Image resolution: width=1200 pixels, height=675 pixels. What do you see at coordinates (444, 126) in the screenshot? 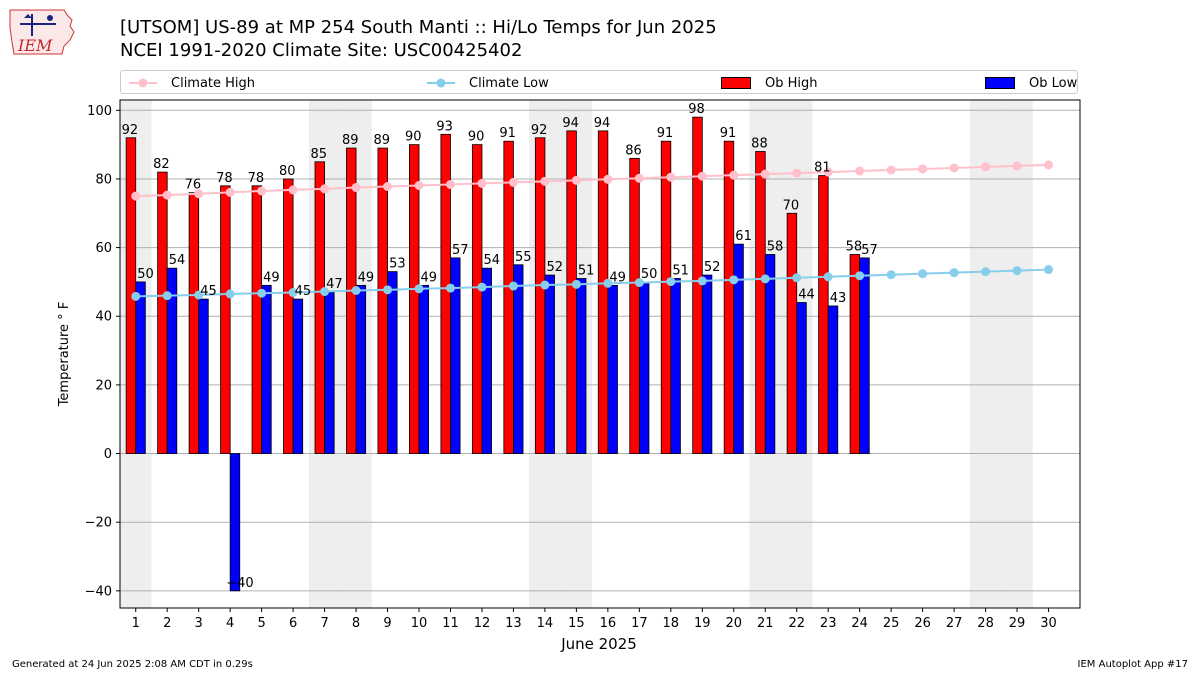
I see `ob-high-label: 93` at bounding box center [444, 126].